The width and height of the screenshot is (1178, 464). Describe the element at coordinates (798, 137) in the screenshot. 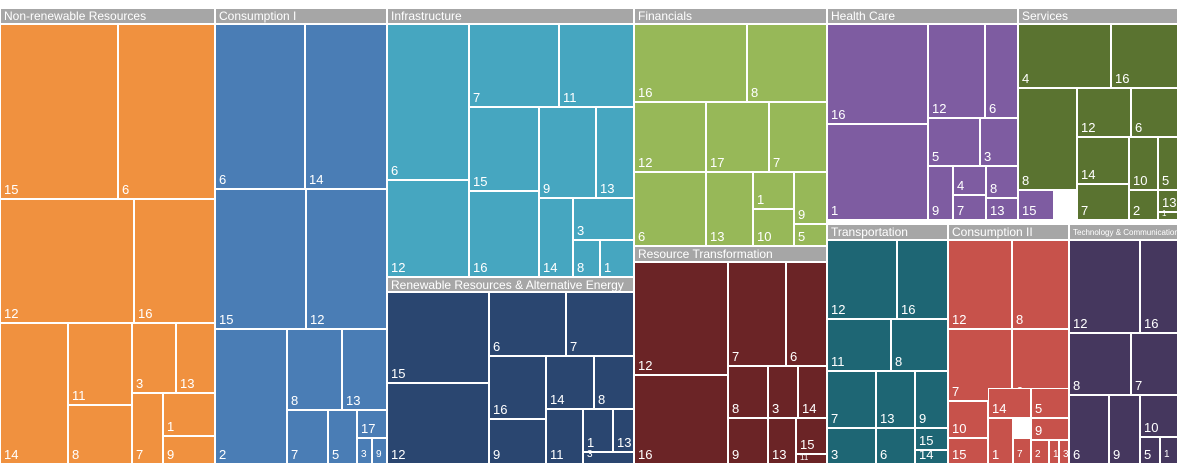

I see `treemap-cell-financials: 7` at that location.